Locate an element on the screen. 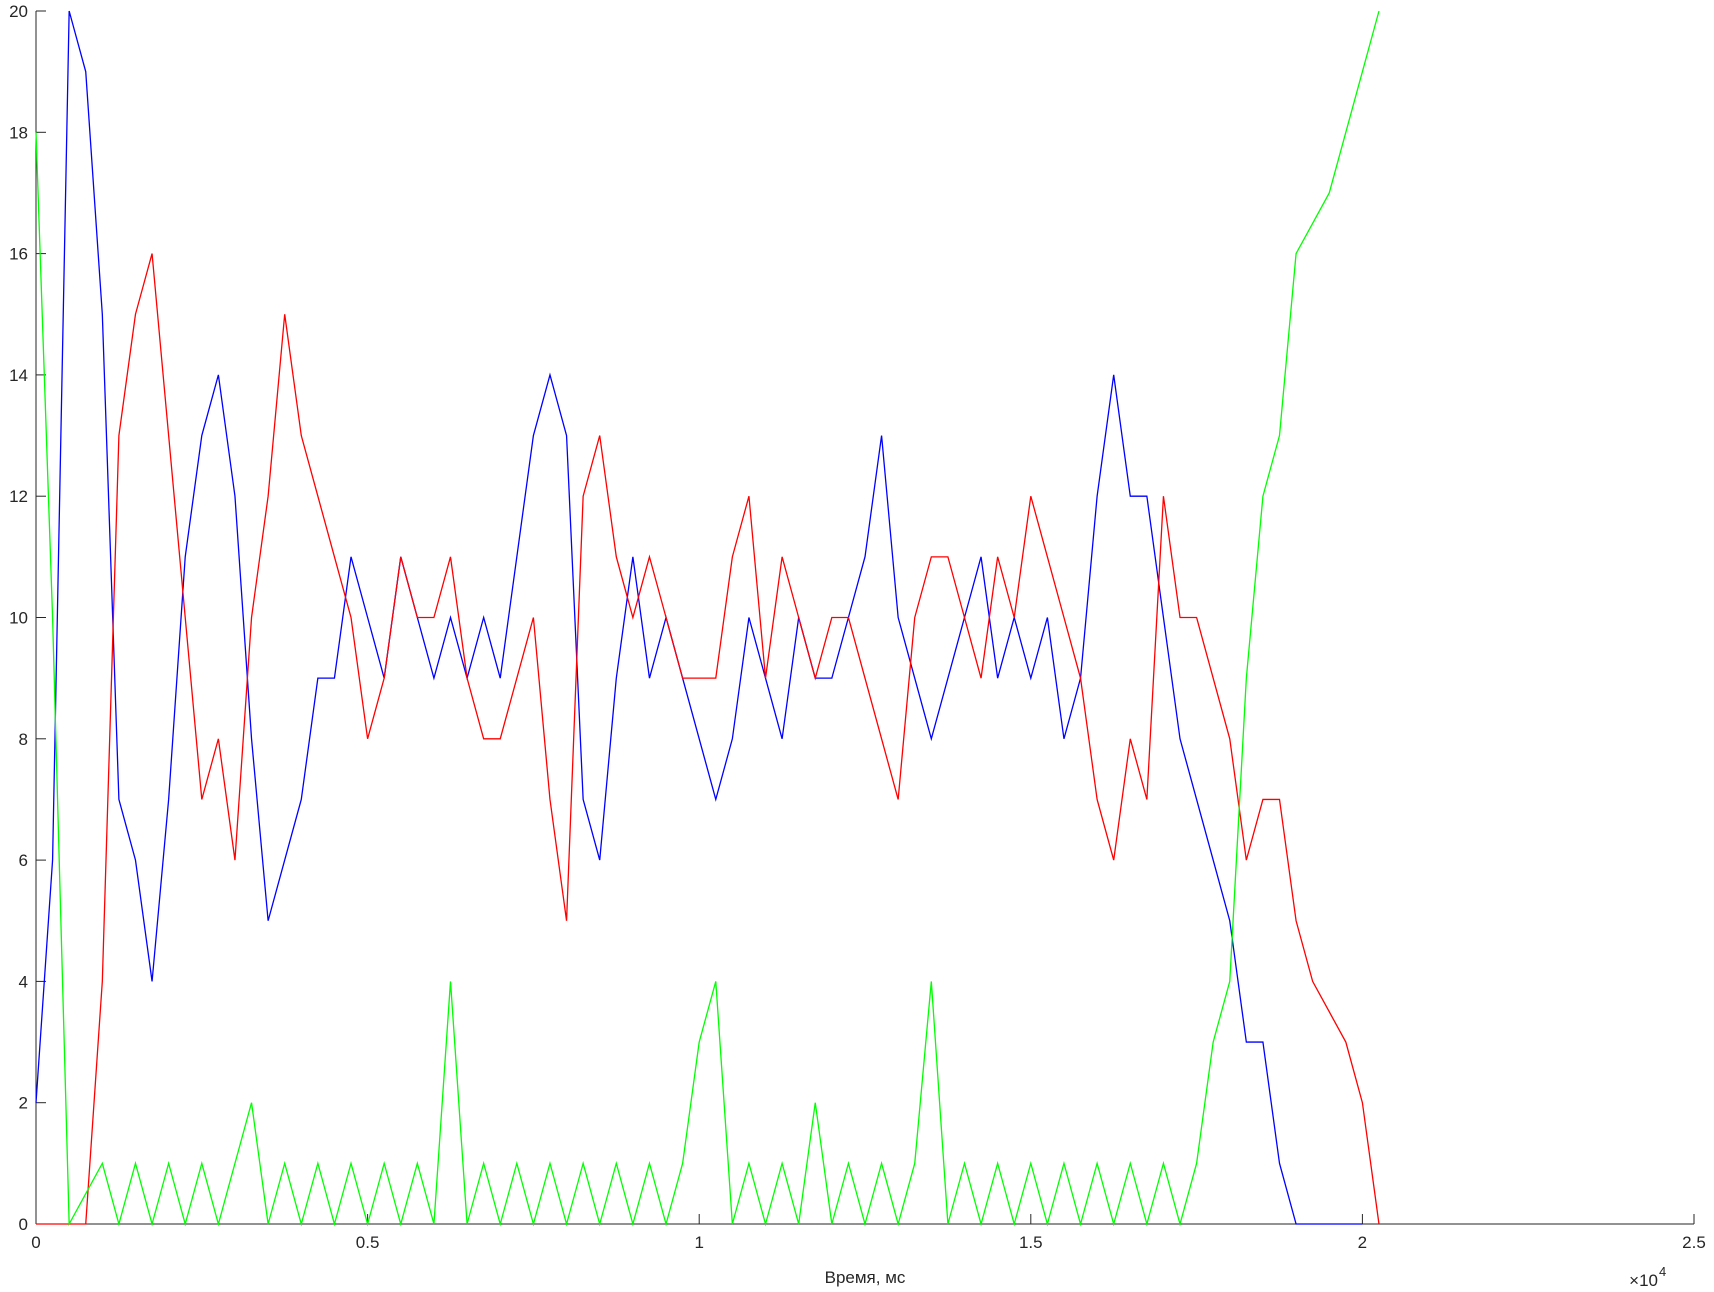  x-tick-label: 1 is located at coordinates (698, 1242).